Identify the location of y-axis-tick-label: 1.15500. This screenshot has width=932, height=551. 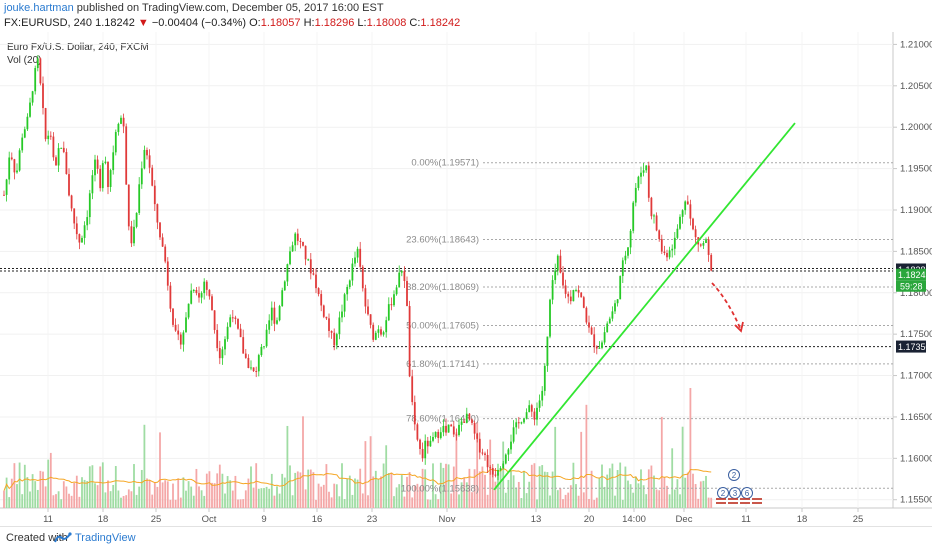
(916, 500).